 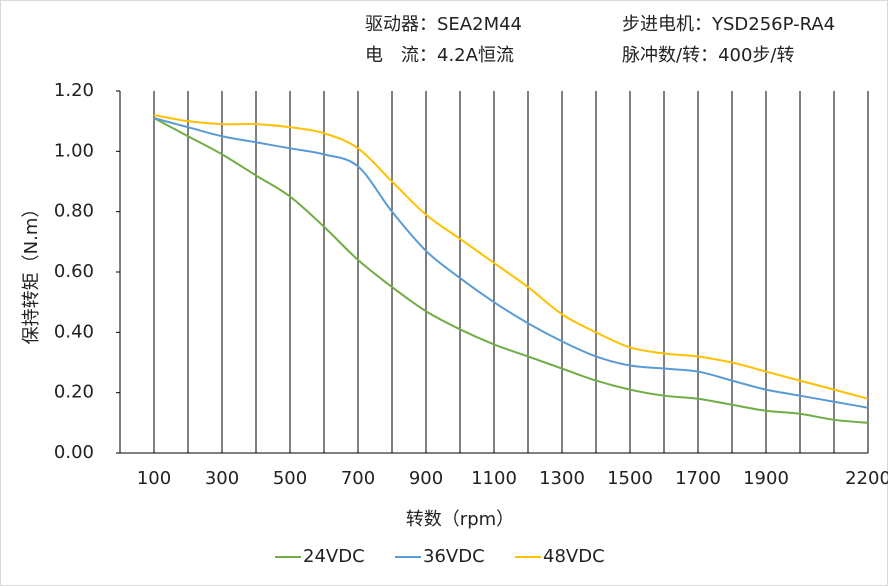 I want to click on y-axis-label: 保持转矩（N.m）, so click(x=31, y=272).